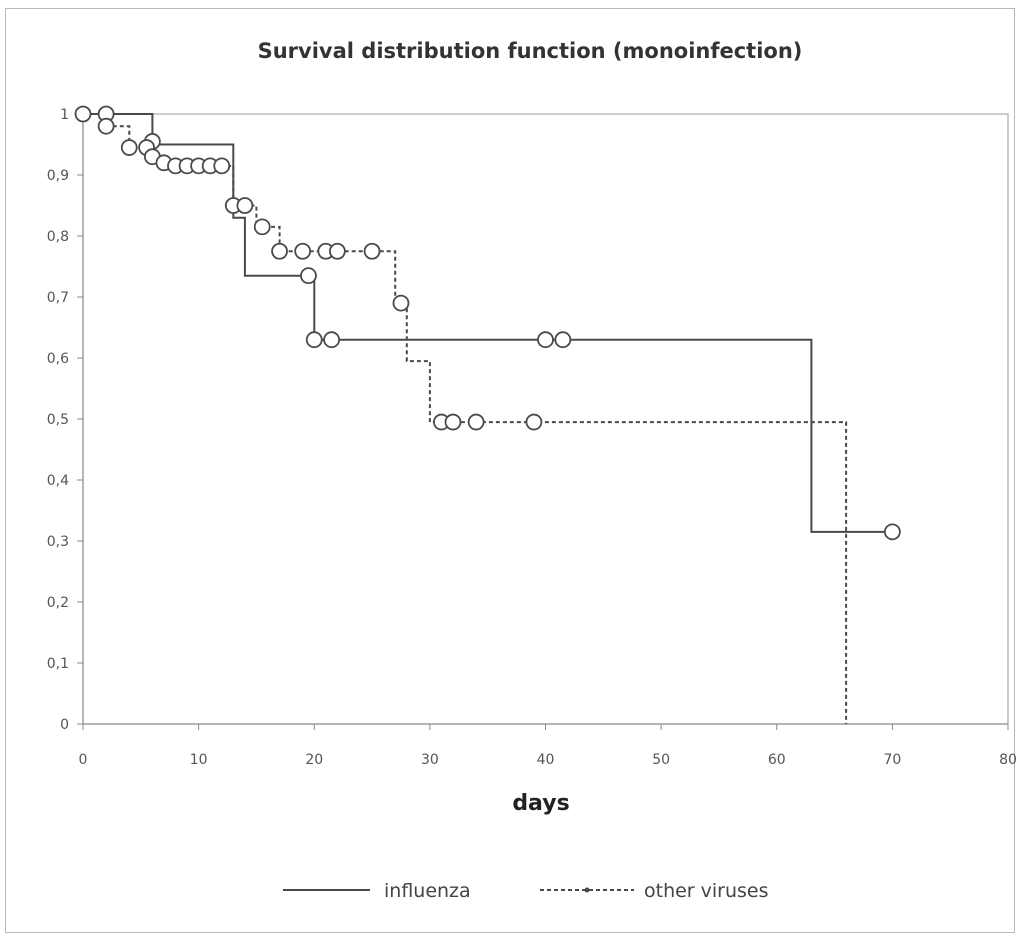 Image resolution: width=1021 pixels, height=933 pixels. What do you see at coordinates (58, 542) in the screenshot?
I see `y-tick-label: 0,3` at bounding box center [58, 542].